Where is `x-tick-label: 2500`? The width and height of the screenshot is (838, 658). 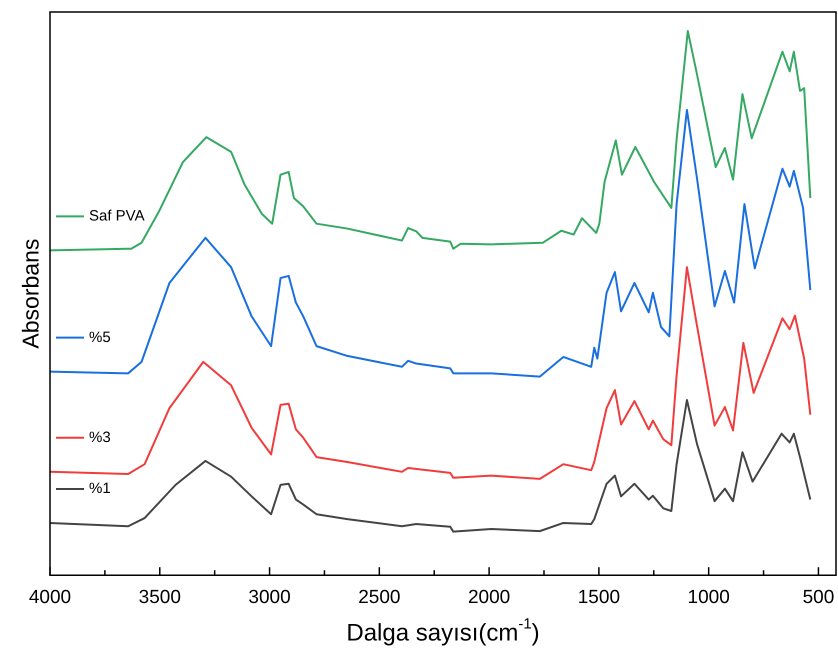
x-tick-label: 2500 is located at coordinates (379, 597).